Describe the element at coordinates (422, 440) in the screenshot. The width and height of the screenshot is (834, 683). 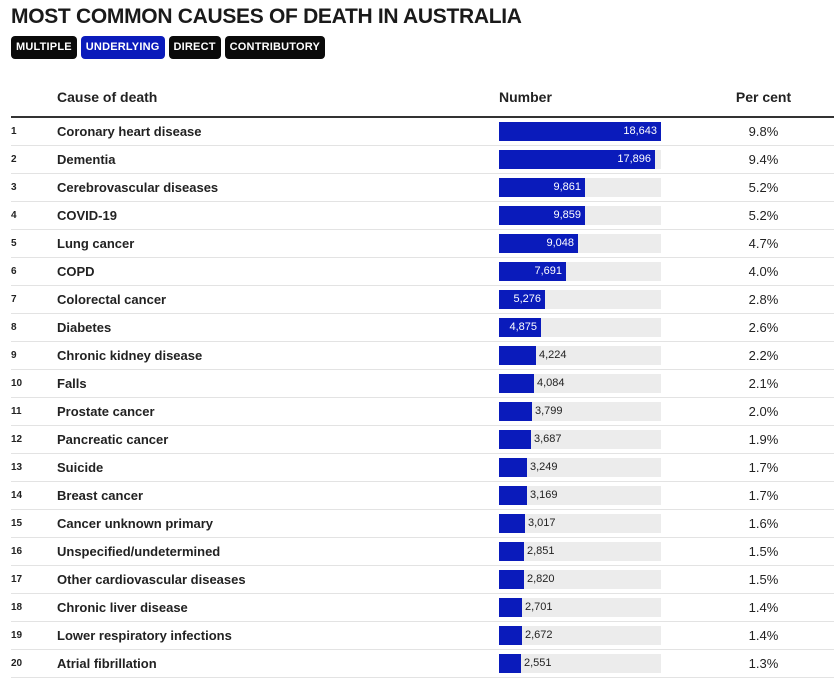
I see `table-row: 12 Pancreatic cancer 3,687 1.9%` at that location.